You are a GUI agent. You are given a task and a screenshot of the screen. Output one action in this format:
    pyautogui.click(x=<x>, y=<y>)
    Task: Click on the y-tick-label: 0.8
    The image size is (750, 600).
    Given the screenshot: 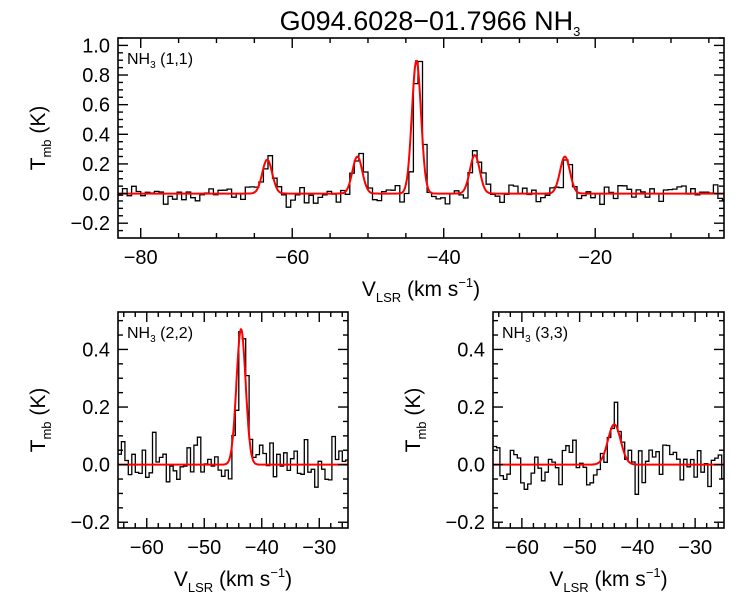 What is the action you would take?
    pyautogui.click(x=96, y=76)
    